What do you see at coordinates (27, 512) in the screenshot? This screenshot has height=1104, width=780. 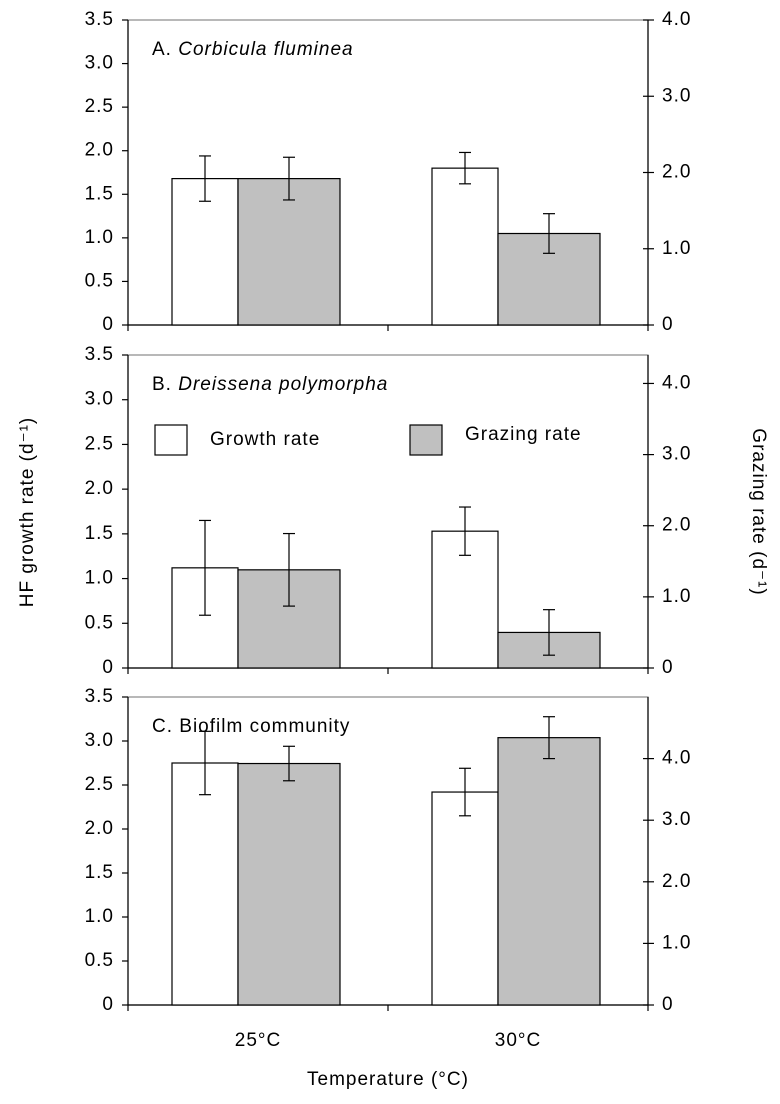 I see `y-axis-title: HF growth rate (d⁻¹)` at bounding box center [27, 512].